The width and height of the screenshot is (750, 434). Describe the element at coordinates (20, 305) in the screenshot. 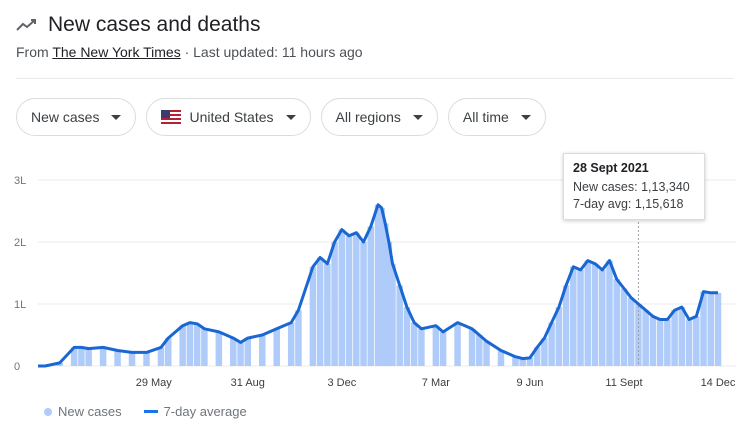

I see `y-tick-label: 1L` at that location.